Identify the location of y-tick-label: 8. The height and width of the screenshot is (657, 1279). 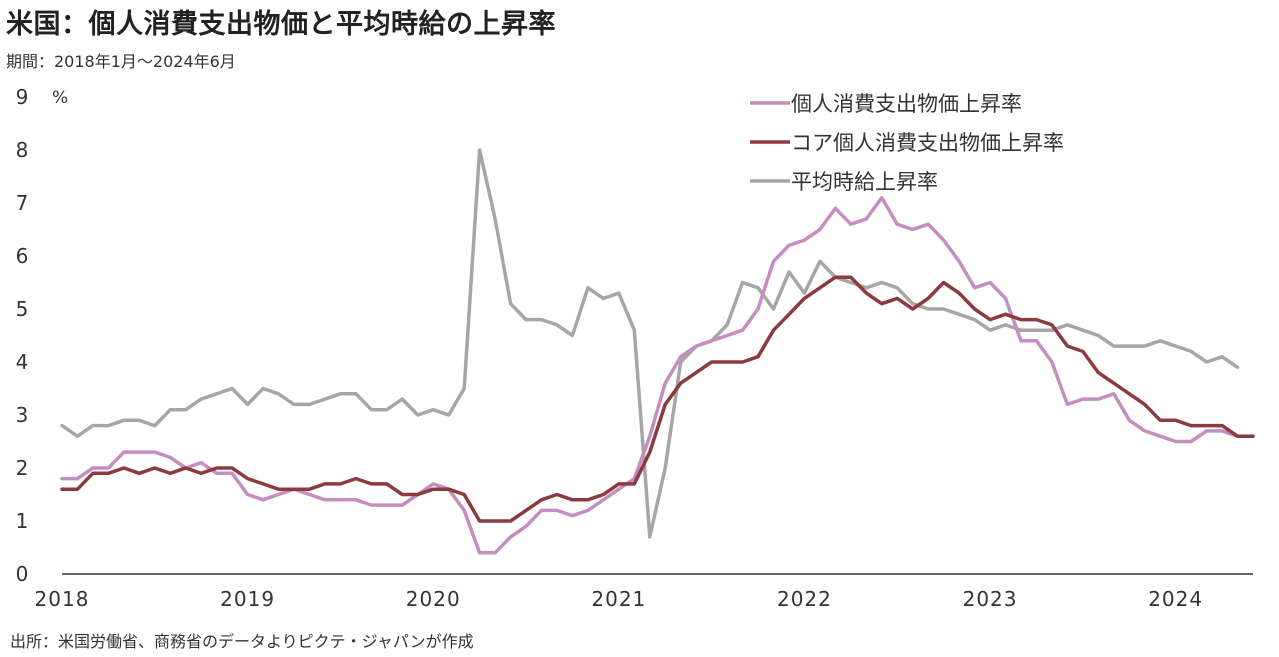
(22, 150).